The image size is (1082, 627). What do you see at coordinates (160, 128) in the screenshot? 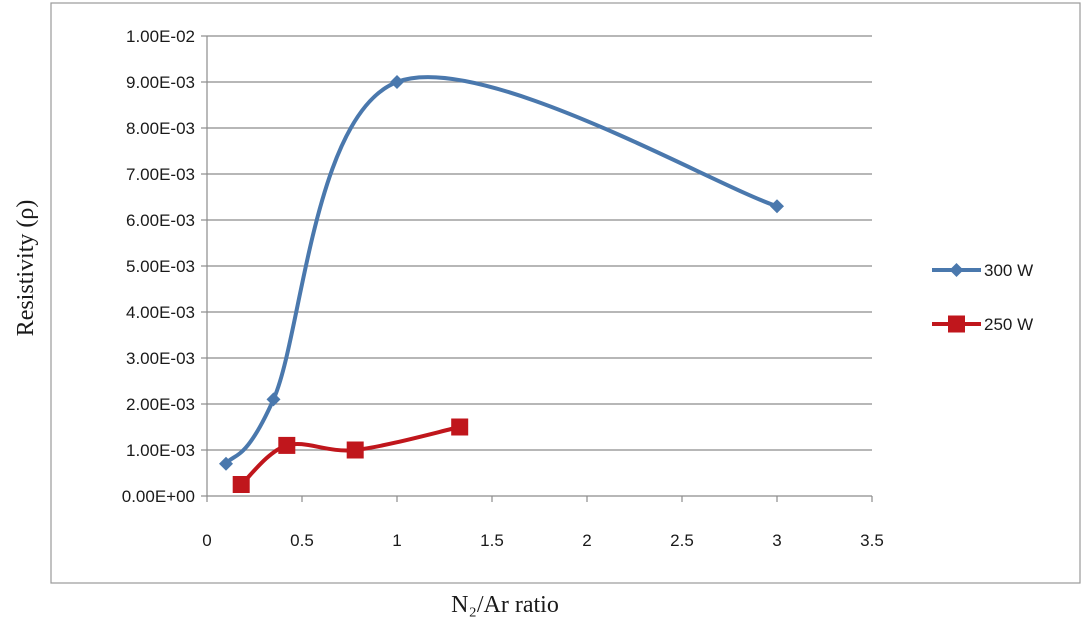
I see `y-tick-label: 8.00E-03` at bounding box center [160, 128].